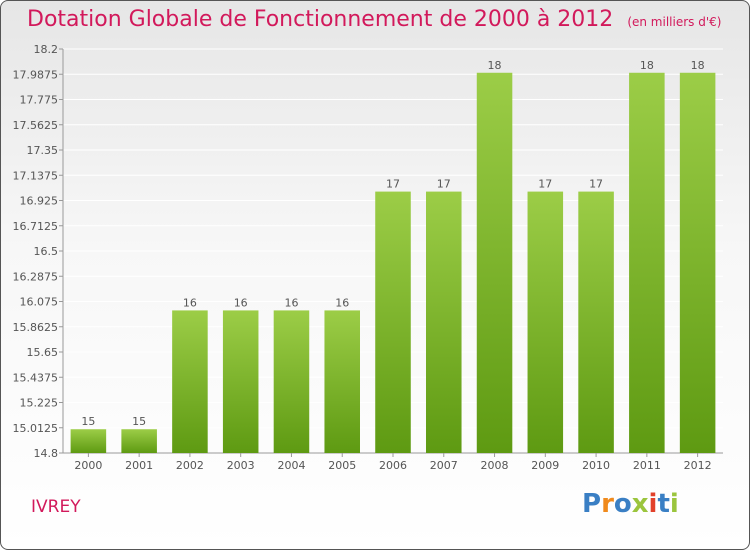 Image resolution: width=750 pixels, height=550 pixels. What do you see at coordinates (46, 453) in the screenshot?
I see `y-tick-label: 14.8` at bounding box center [46, 453].